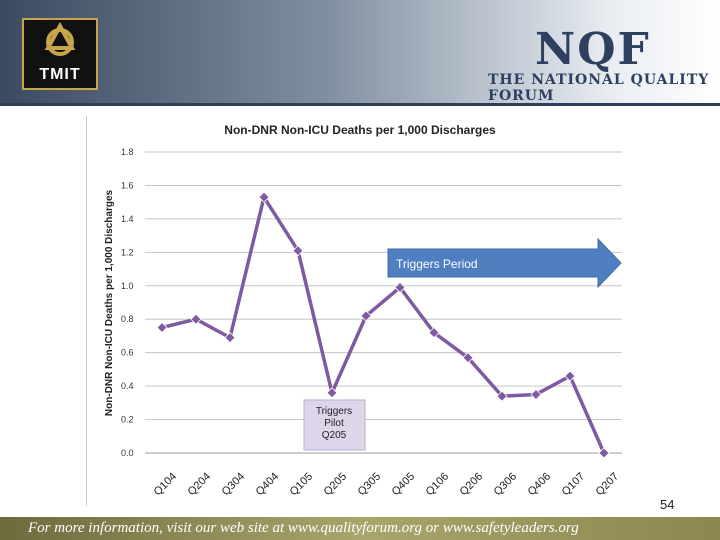 The width and height of the screenshot is (720, 540). Describe the element at coordinates (536, 394) in the screenshot. I see `data-point-Q406` at that location.